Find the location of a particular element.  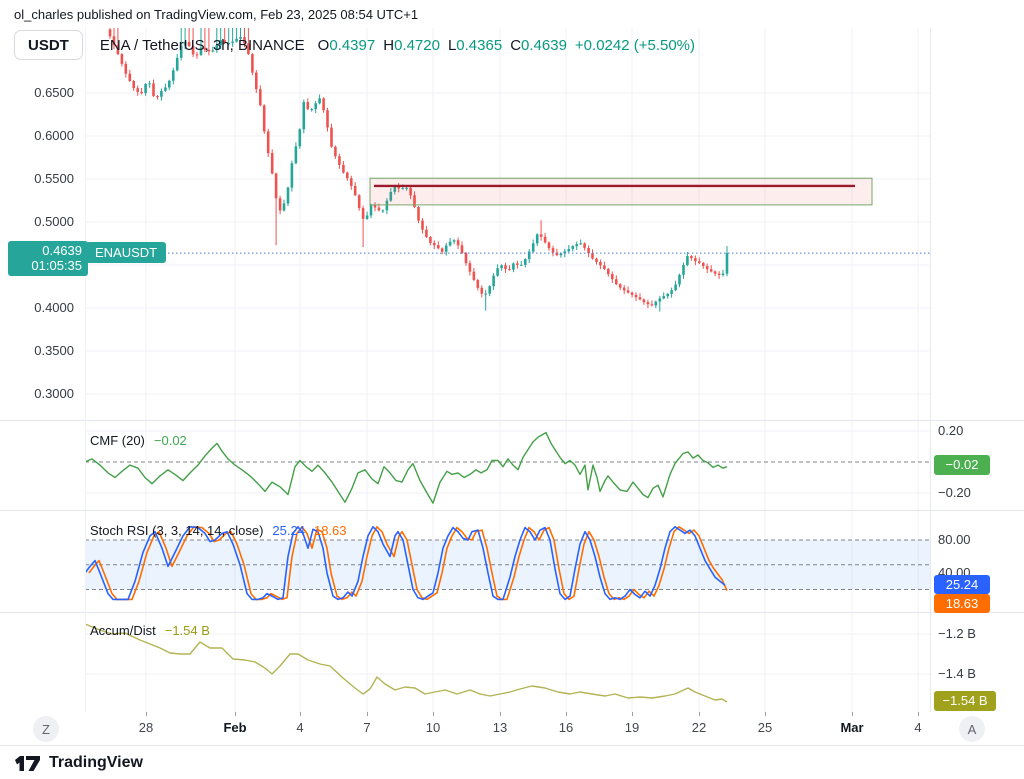

stoch-k-value: 25.24 is located at coordinates (288, 530).